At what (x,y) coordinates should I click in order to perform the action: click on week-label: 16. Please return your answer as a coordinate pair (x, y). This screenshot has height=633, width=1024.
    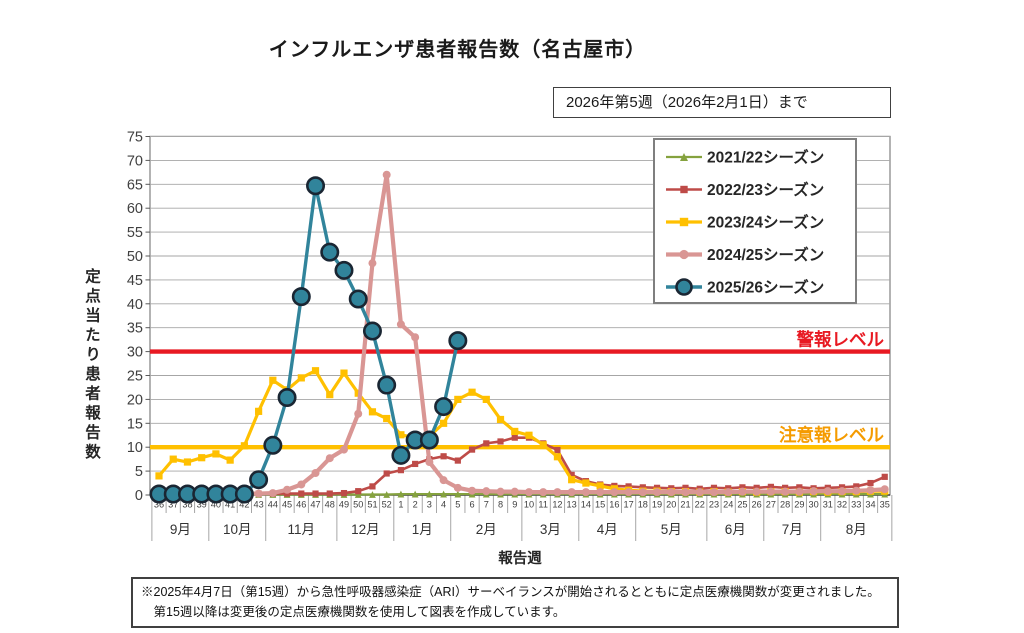
    Looking at the image, I should click on (614, 505).